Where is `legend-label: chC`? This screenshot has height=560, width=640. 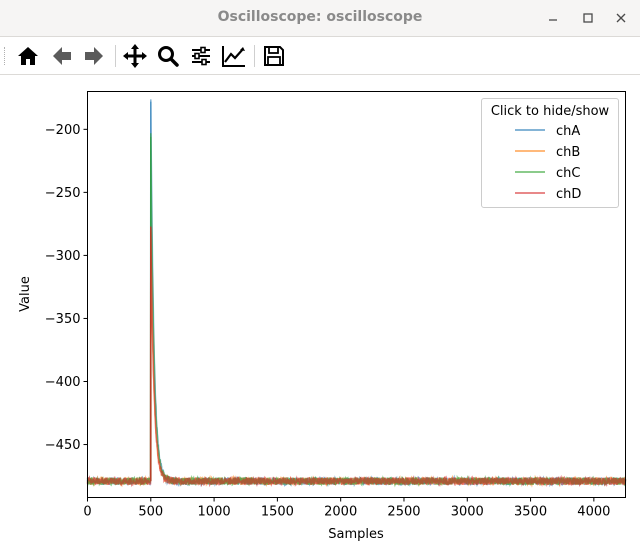 legend-label: chC is located at coordinates (568, 173).